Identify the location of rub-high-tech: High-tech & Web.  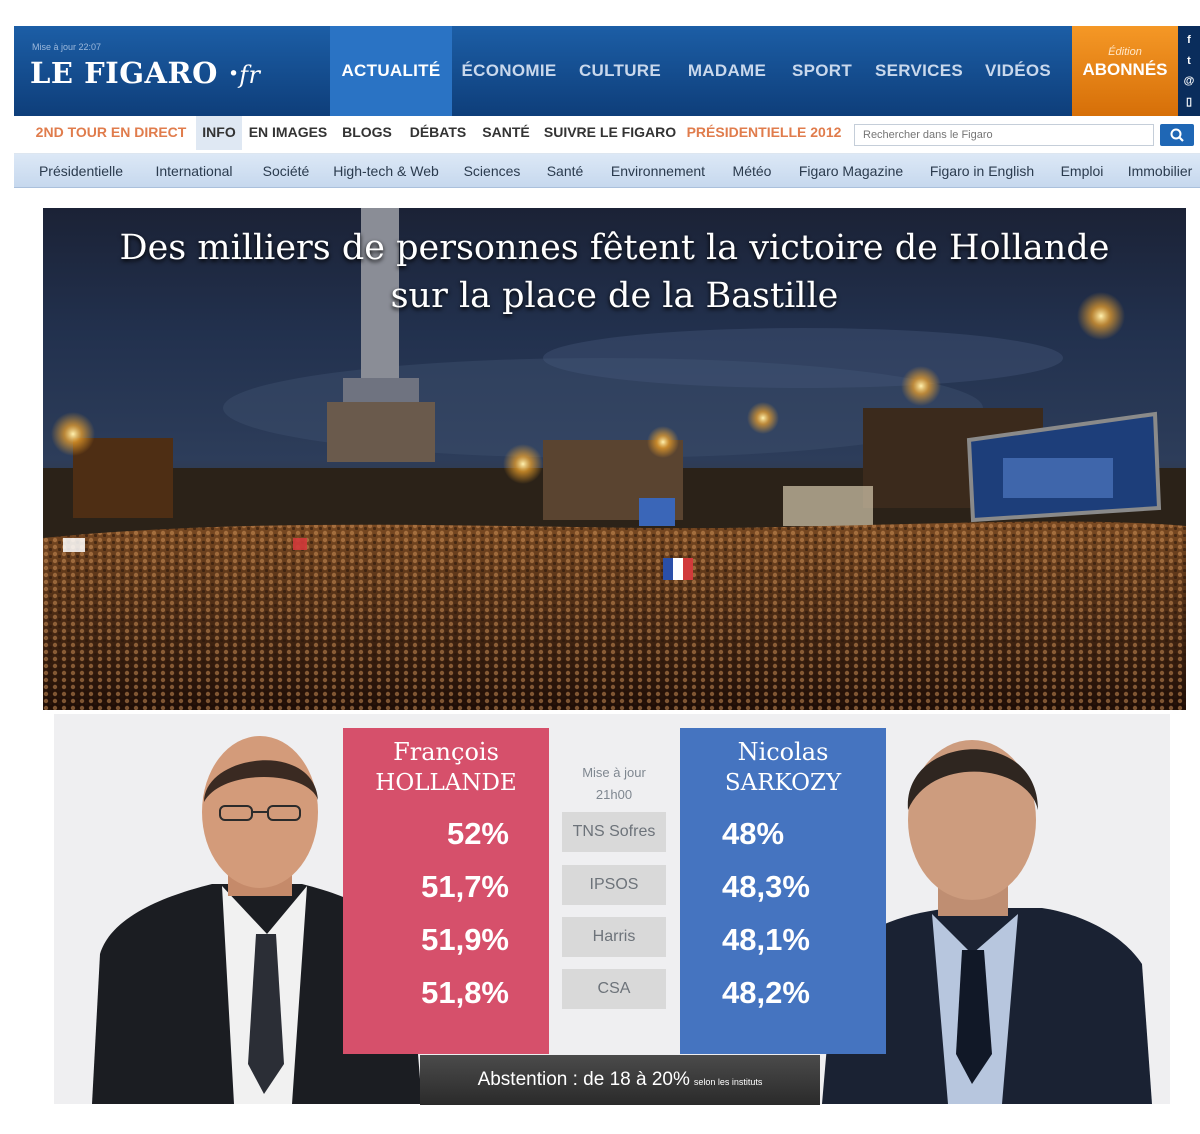
(386, 171).